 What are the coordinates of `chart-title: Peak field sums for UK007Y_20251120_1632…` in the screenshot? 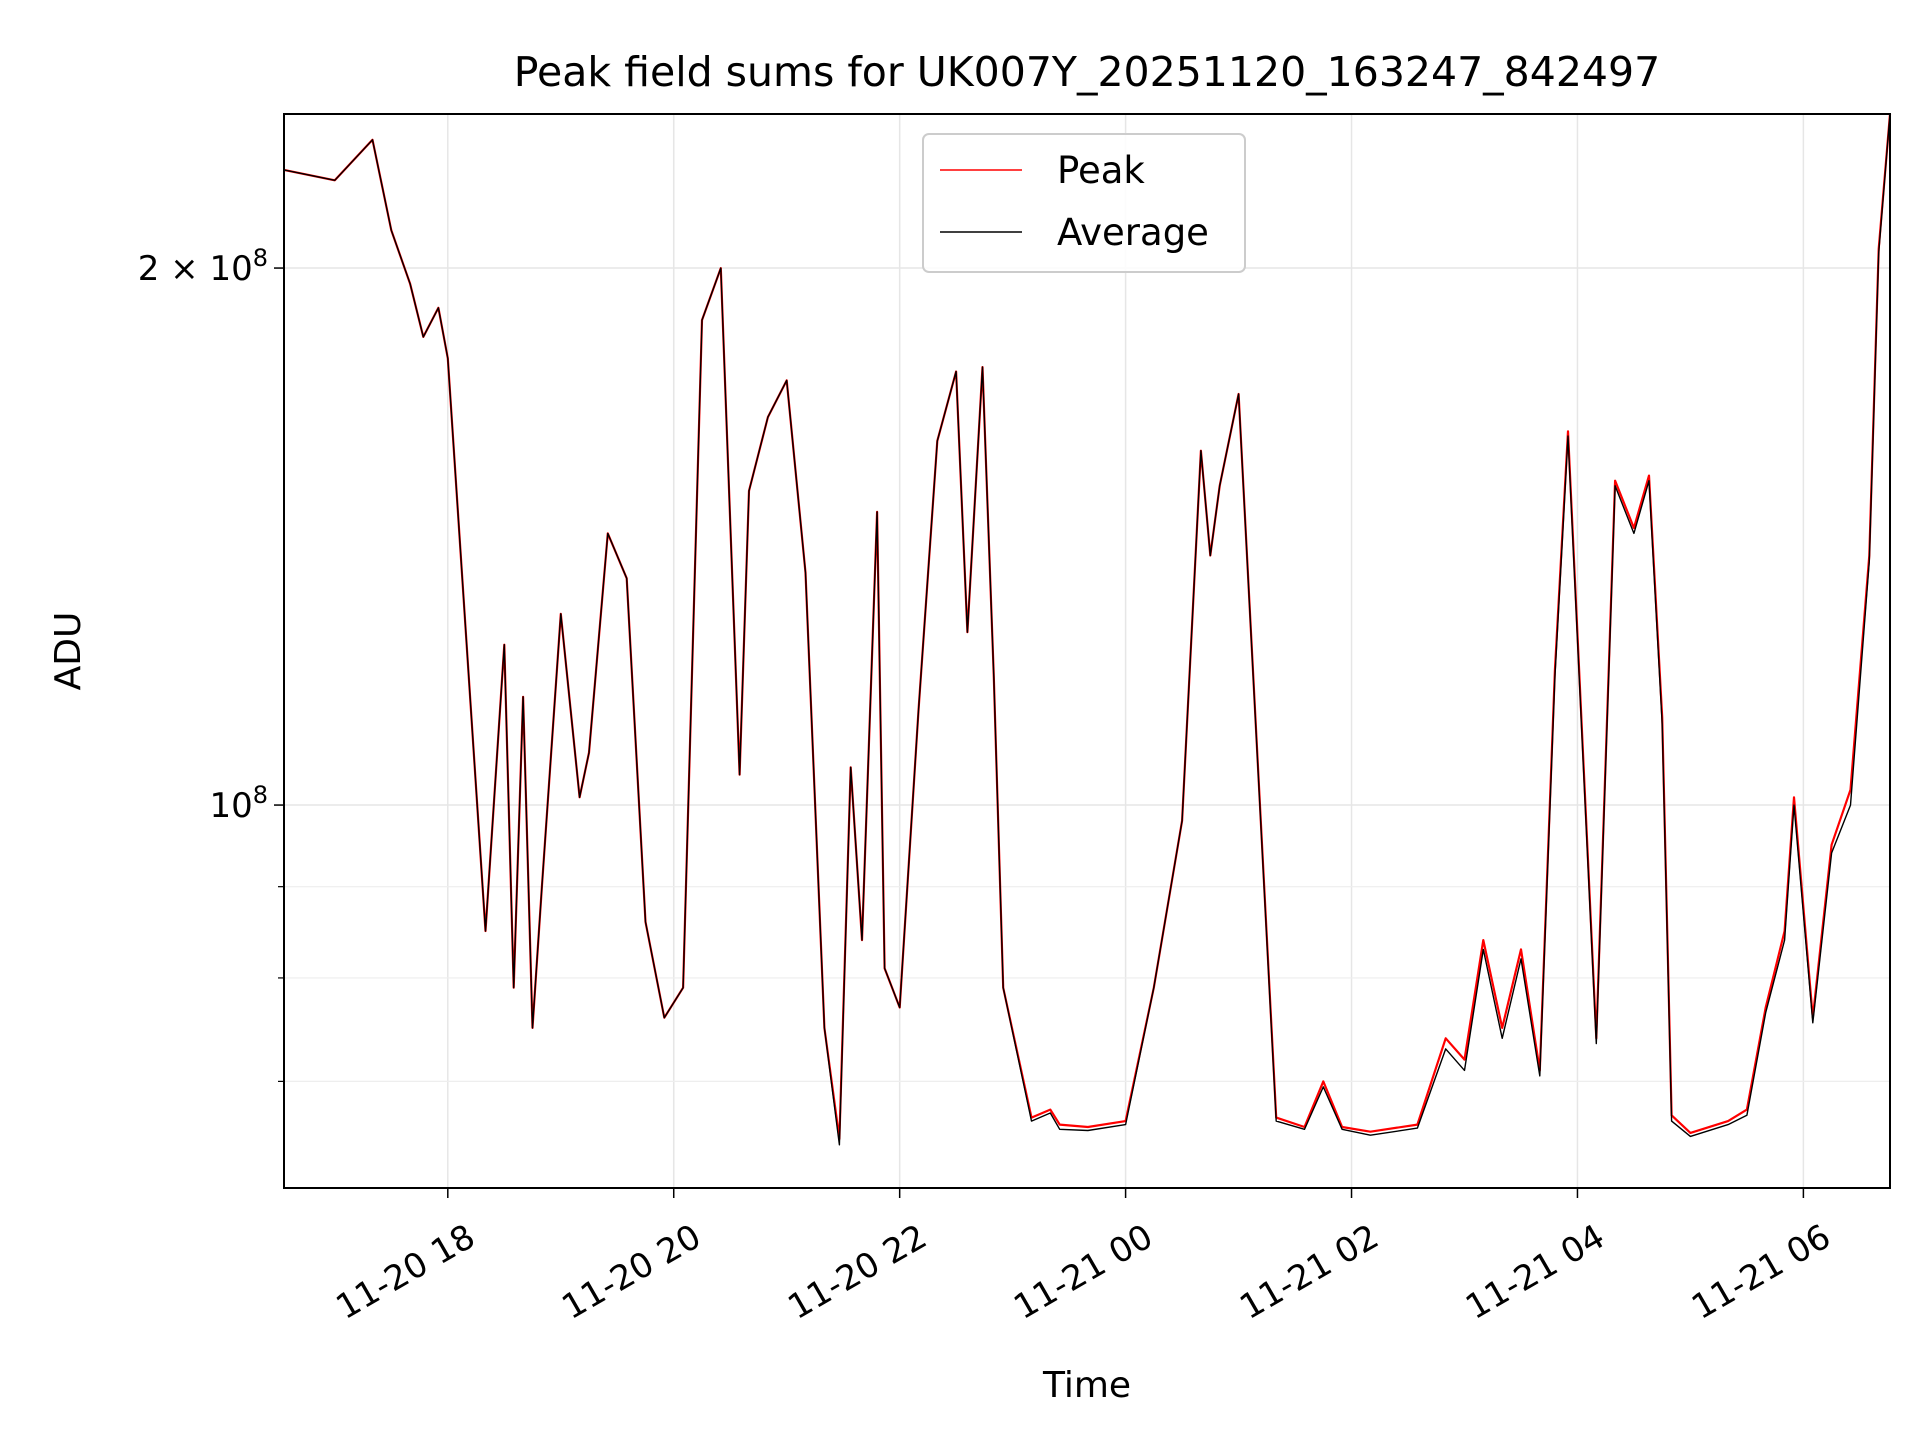 It's located at (1087, 72).